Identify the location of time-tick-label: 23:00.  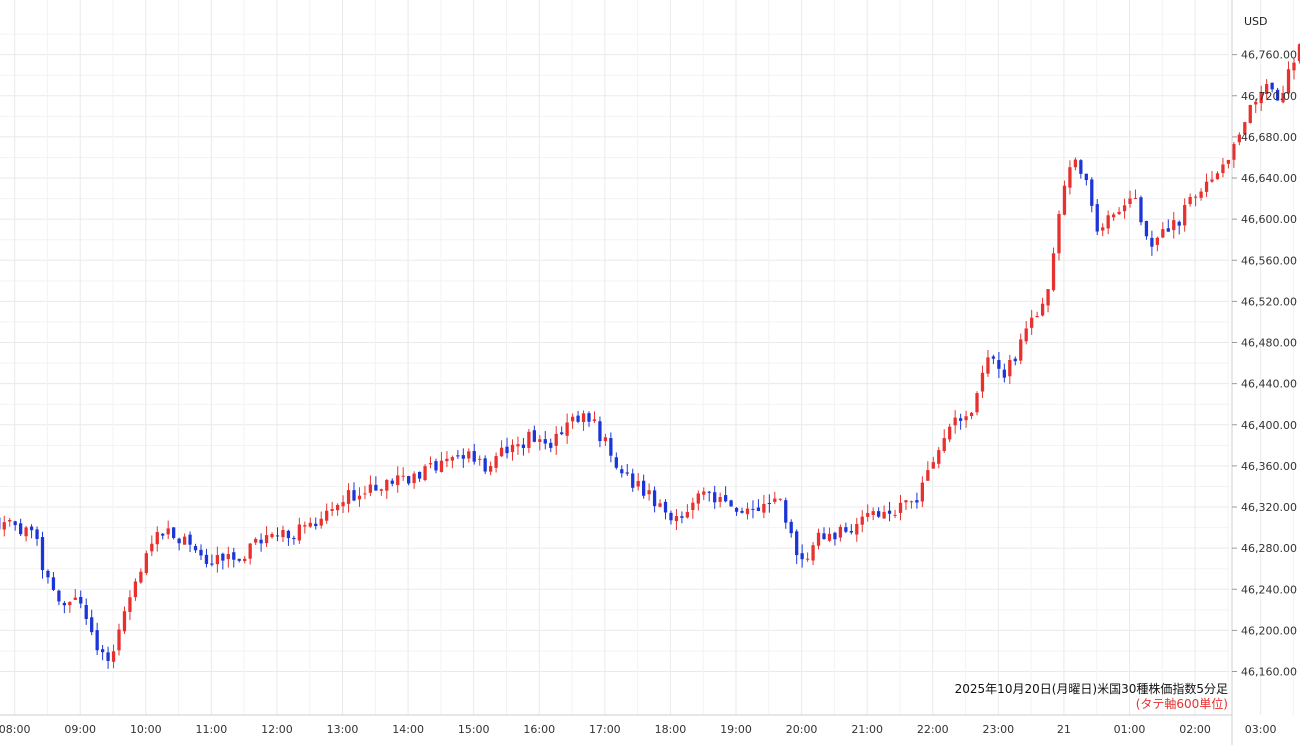
(998, 729).